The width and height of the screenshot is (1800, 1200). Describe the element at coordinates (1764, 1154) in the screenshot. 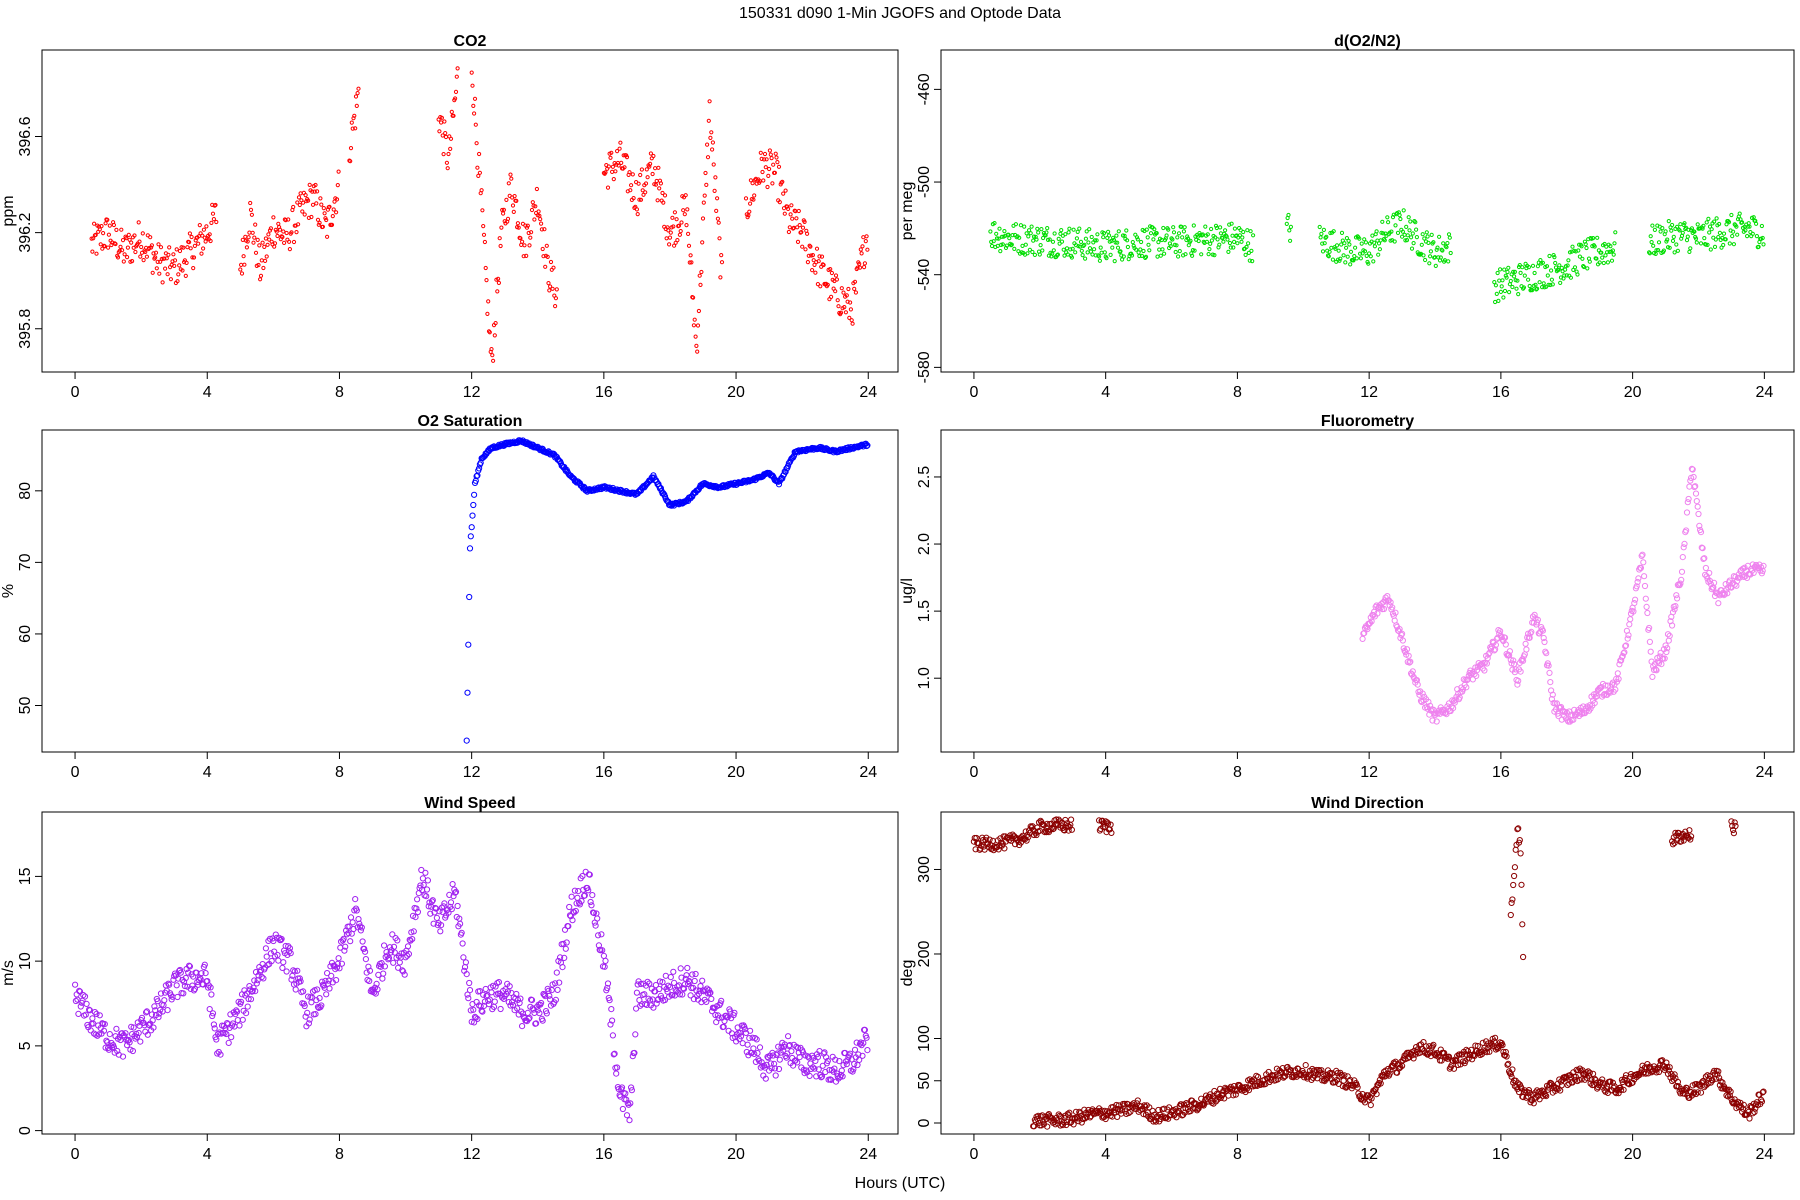

I see `x-tick-label: 24` at that location.